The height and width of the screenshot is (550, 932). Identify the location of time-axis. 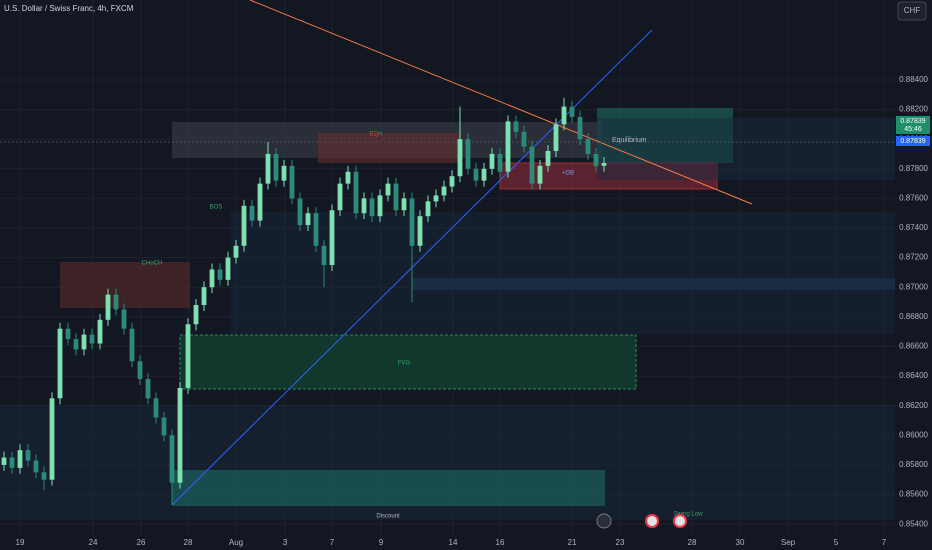
(447, 543).